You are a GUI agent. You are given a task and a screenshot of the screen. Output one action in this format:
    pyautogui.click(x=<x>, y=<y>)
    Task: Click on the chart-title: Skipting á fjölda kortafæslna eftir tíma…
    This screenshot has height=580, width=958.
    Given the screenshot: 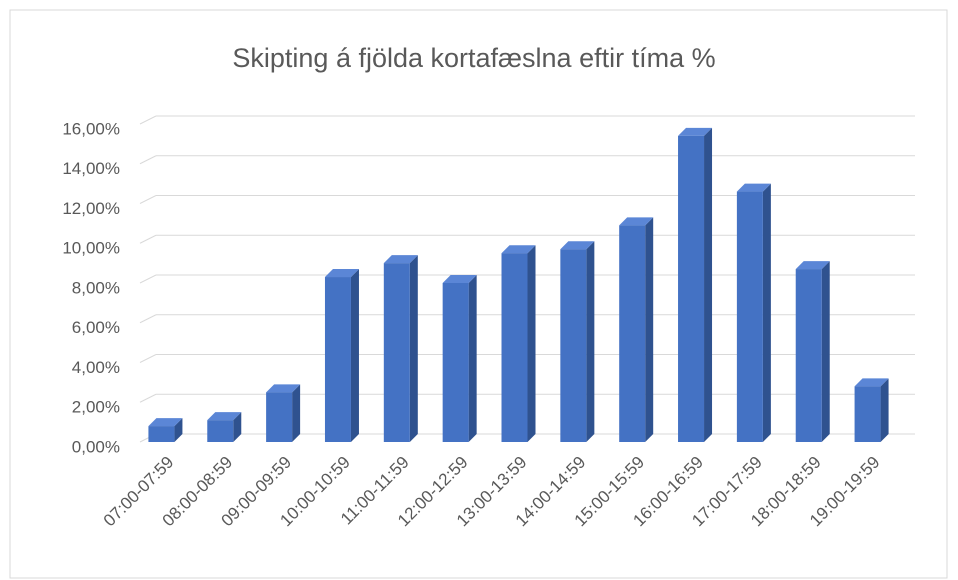 What is the action you would take?
    pyautogui.click(x=473, y=58)
    